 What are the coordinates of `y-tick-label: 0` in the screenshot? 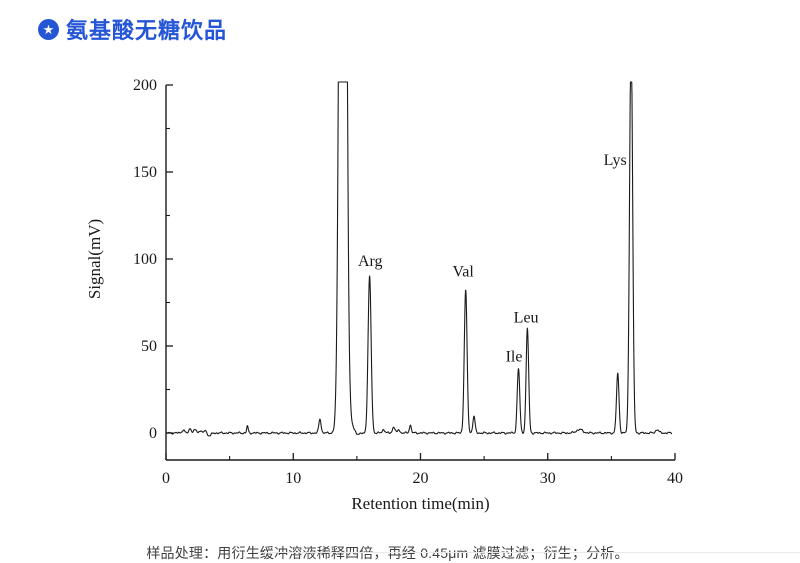 It's located at (153, 433).